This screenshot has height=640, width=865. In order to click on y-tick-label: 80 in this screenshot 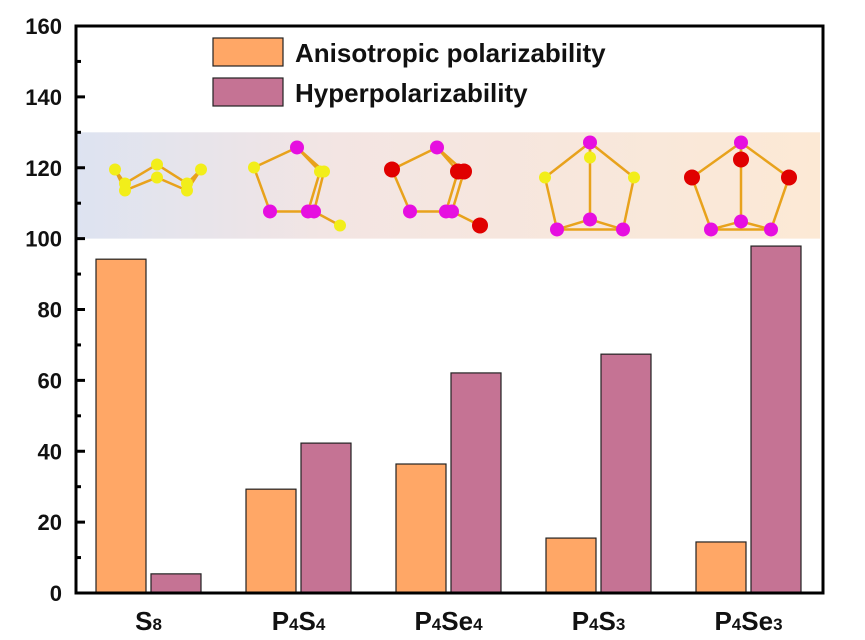, I will do `click(50, 310)`.